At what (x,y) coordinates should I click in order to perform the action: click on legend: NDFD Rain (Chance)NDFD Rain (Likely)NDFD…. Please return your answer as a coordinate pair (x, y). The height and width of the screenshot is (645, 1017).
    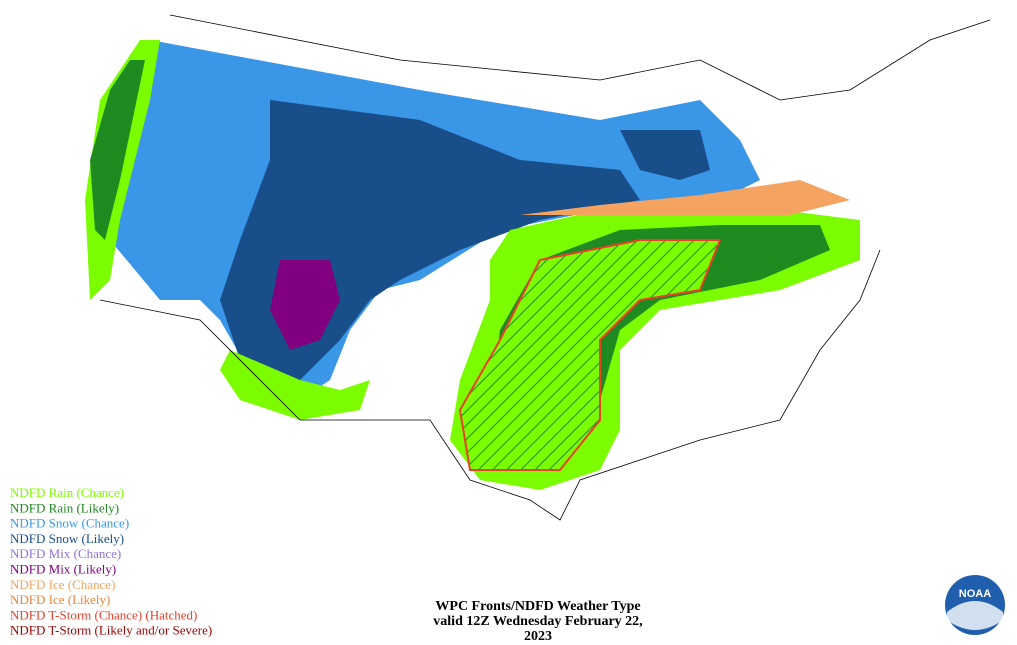
    Looking at the image, I should click on (111, 561).